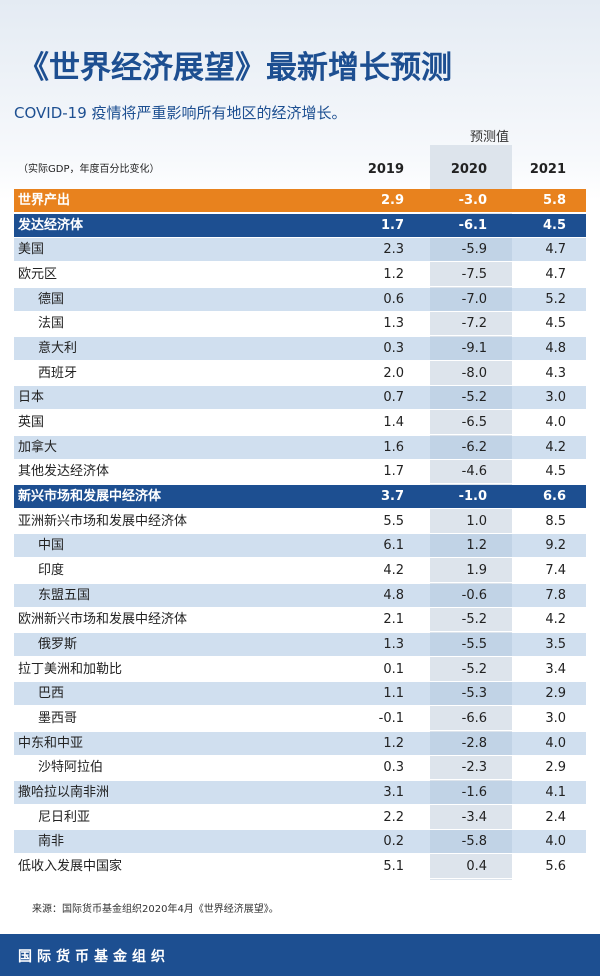  What do you see at coordinates (300, 201) in the screenshot?
I see `table-row: 世界产出 2.9 -3.0 5.8` at bounding box center [300, 201].